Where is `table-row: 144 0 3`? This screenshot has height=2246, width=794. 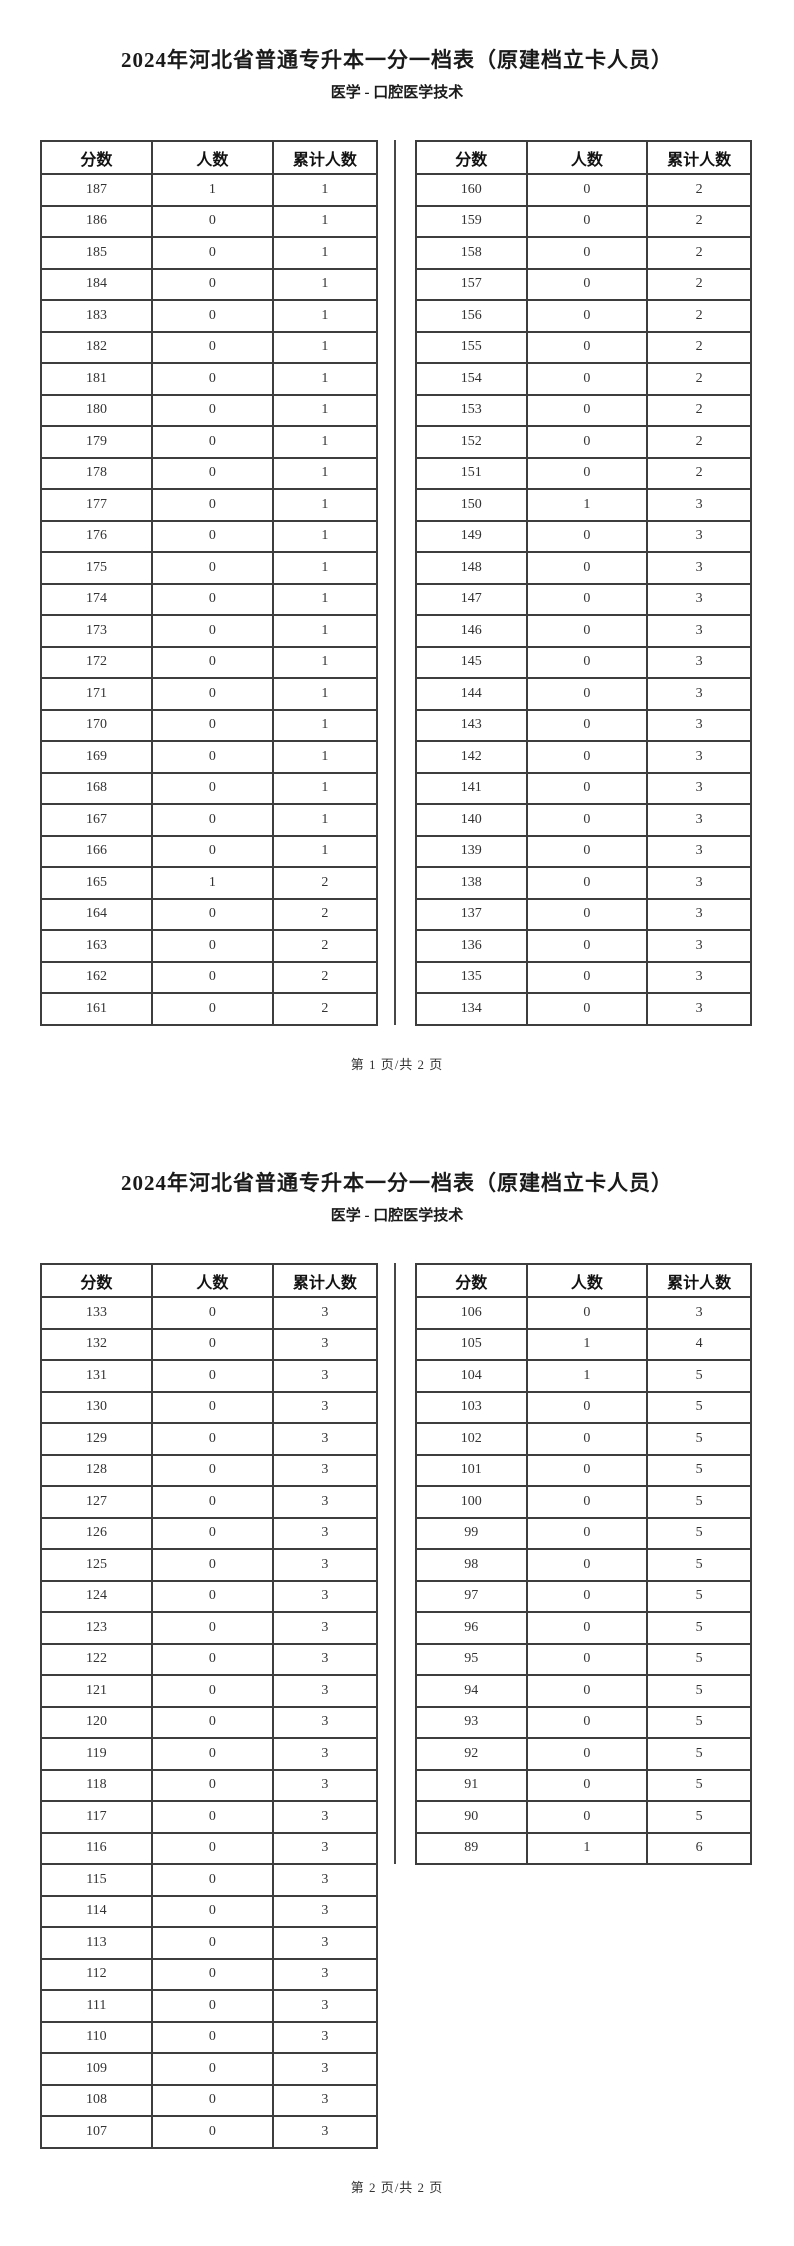 table-row: 144 0 3 is located at coordinates (583, 694).